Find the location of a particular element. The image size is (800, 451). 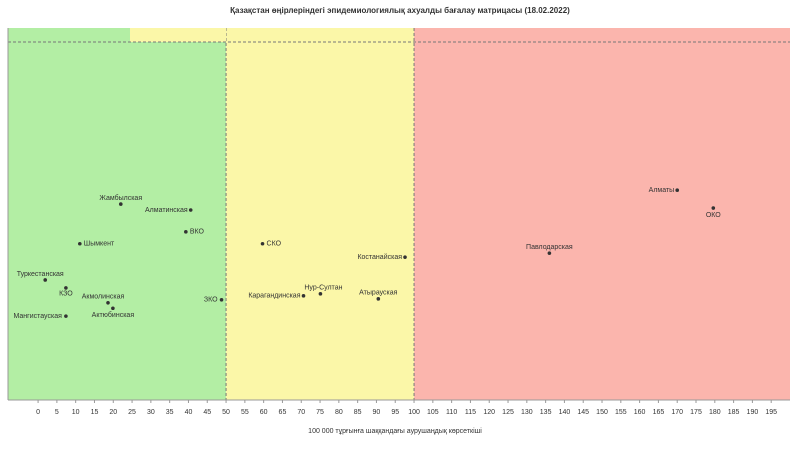

x-tick-label: 150 is located at coordinates (602, 412).